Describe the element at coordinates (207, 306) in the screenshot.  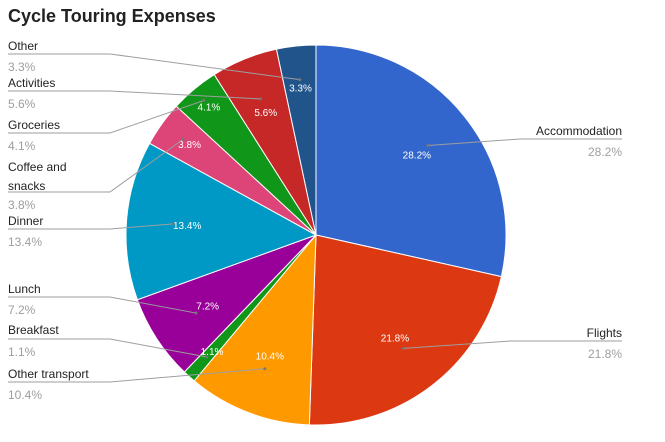
I see `slice-value-label: 7.2%` at that location.